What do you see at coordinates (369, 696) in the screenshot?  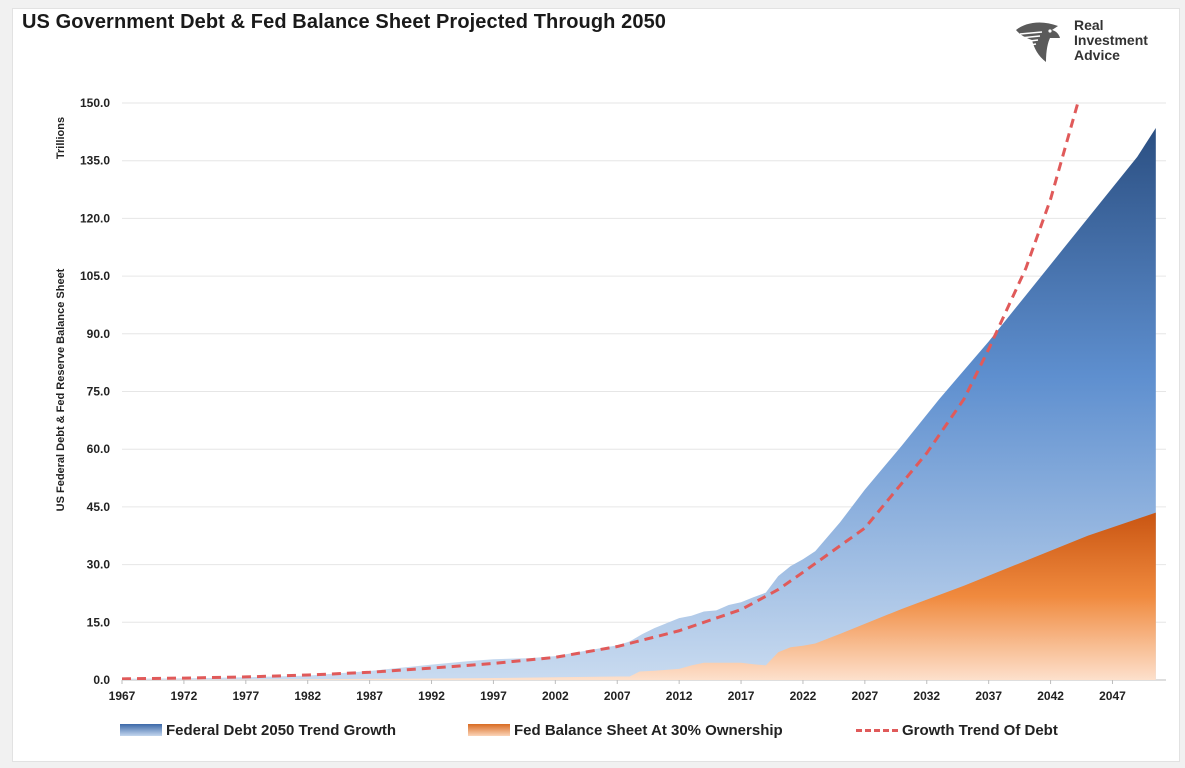 I see `x-tick-label: 1987` at bounding box center [369, 696].